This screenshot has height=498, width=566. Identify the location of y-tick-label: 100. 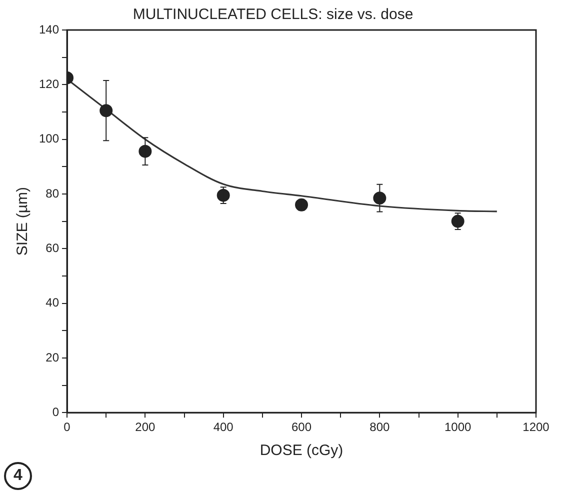
(49, 139).